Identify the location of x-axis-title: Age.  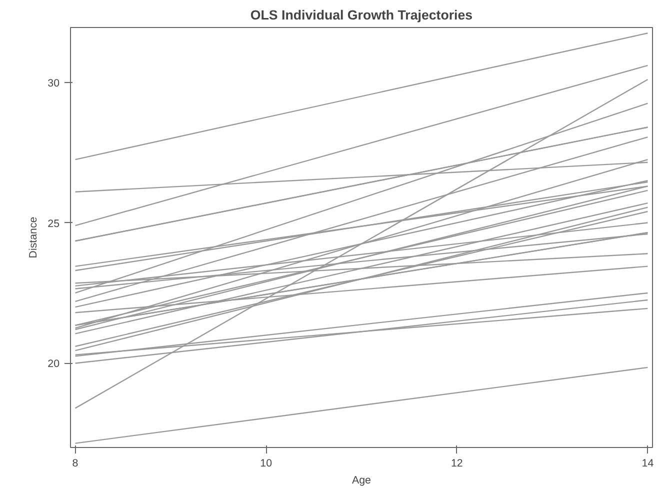
(362, 480).